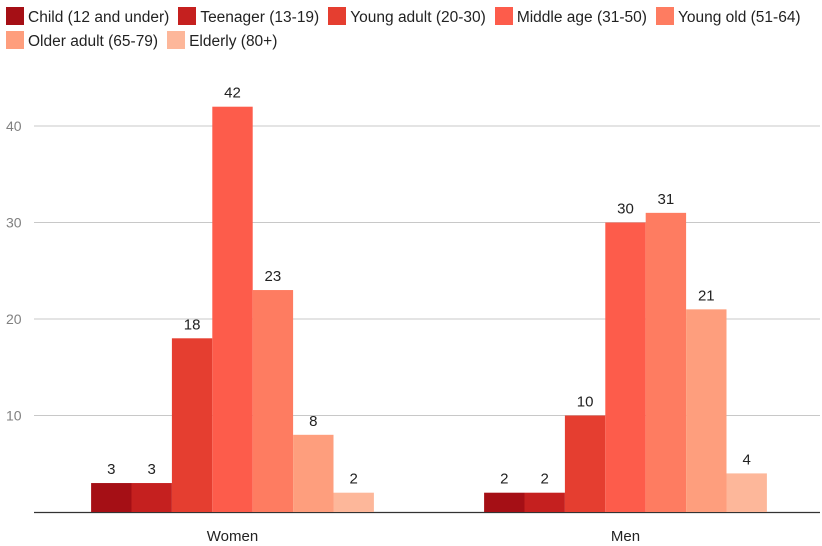 The image size is (822, 546). I want to click on bar-value-label: 10, so click(585, 402).